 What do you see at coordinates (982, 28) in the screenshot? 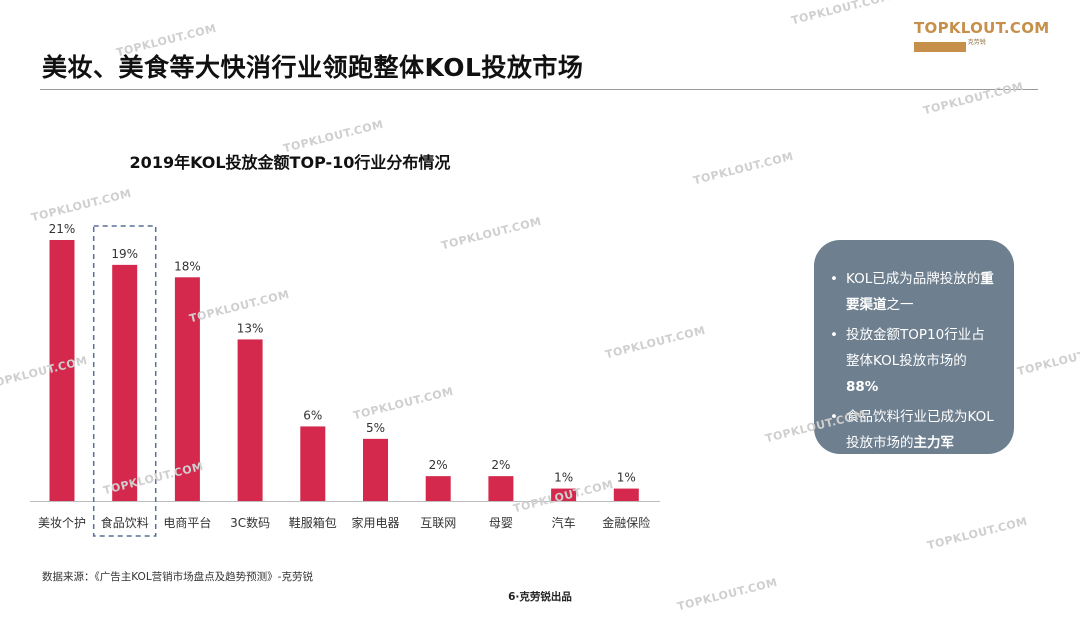
I see `logo-wordmark: TOPKLOUT.COM` at bounding box center [982, 28].